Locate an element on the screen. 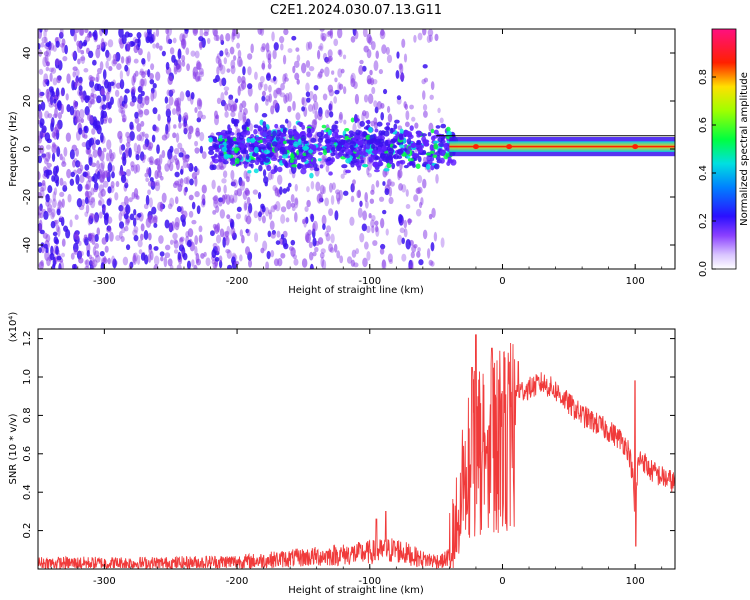 Image resolution: width=750 pixels, height=600 pixels. snr-x-tick-label: -300 is located at coordinates (104, 581).